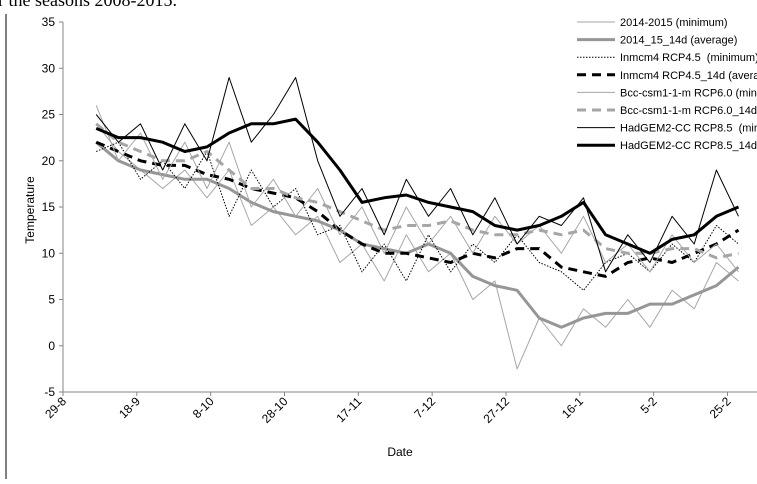 Image resolution: width=757 pixels, height=484 pixels. I want to click on legend-label: HadGEM2-CC RCP8.5_14d (average), so click(688, 146).